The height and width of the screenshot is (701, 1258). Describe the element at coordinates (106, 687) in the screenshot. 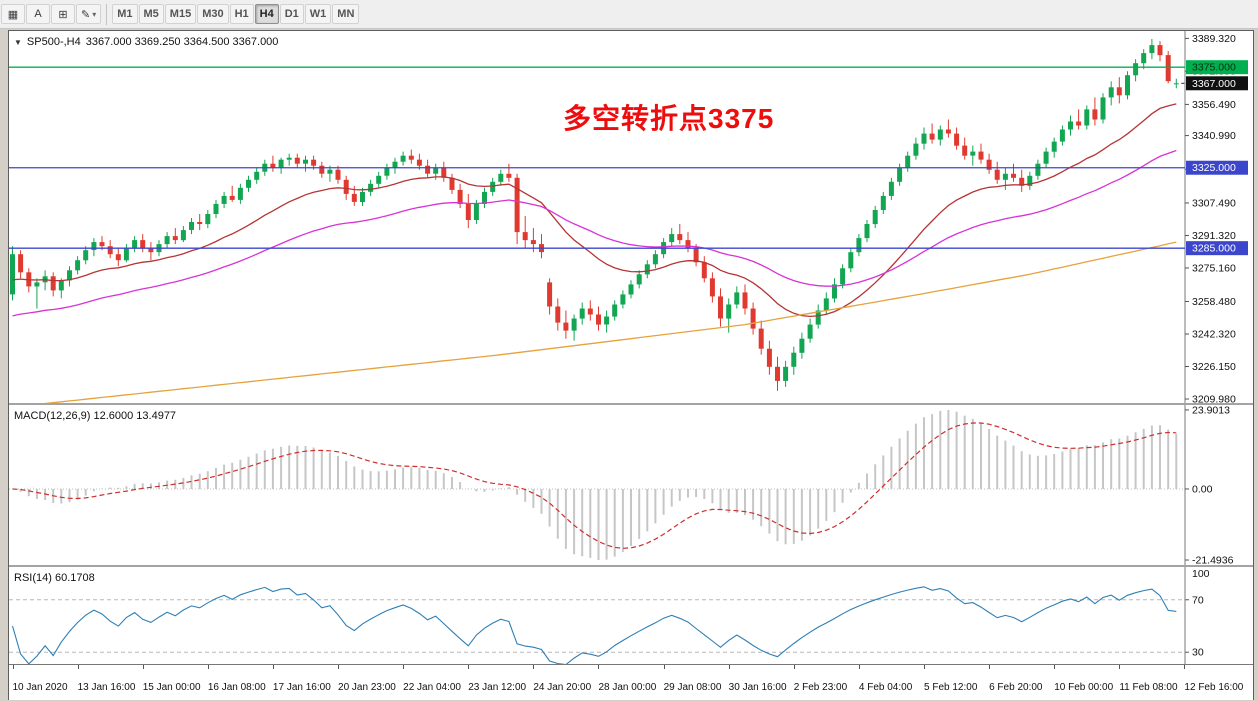

I see `time-axis-label: 13 Jan 16:00` at that location.